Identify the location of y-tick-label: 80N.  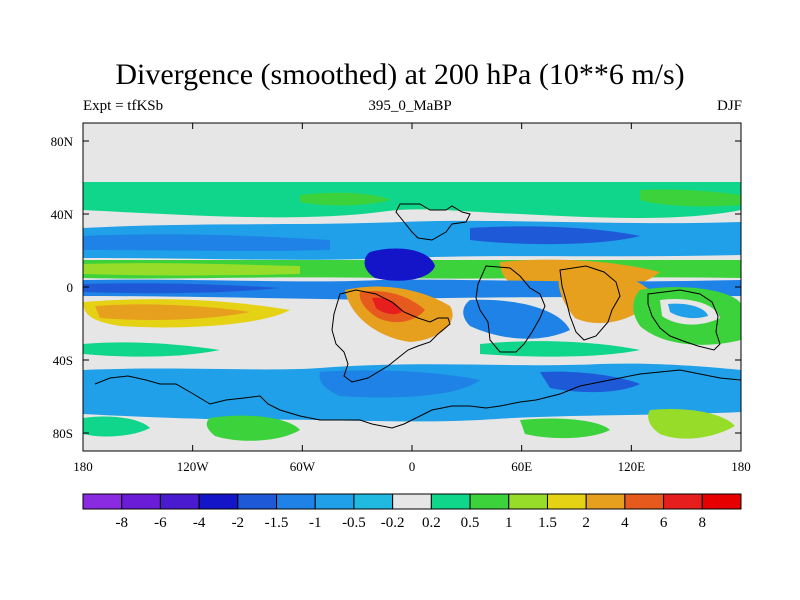
(62, 141).